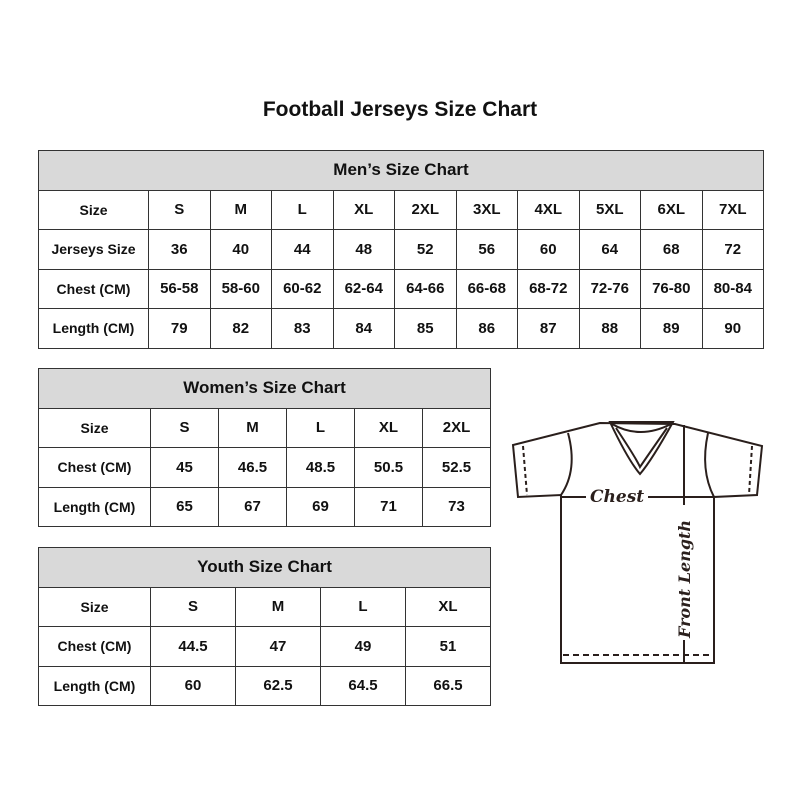 This screenshot has width=800, height=800. Describe the element at coordinates (240, 249) in the screenshot. I see `table-cell: 40` at that location.